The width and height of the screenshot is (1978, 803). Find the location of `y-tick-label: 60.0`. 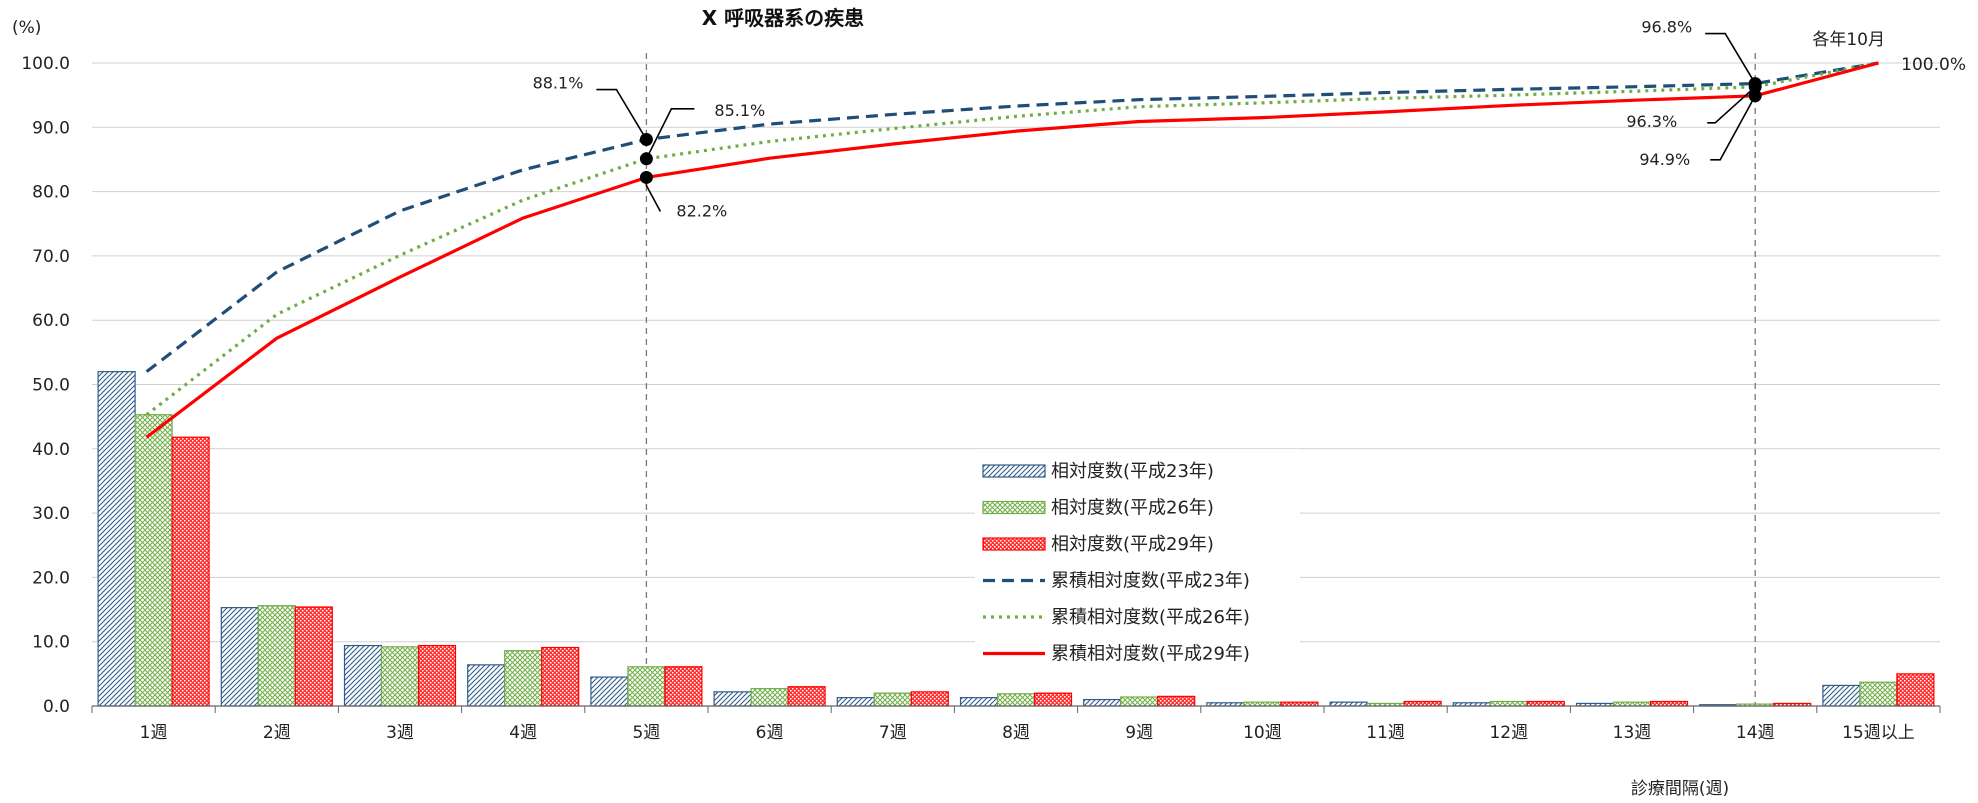

y-tick-label: 60.0 is located at coordinates (51, 321).